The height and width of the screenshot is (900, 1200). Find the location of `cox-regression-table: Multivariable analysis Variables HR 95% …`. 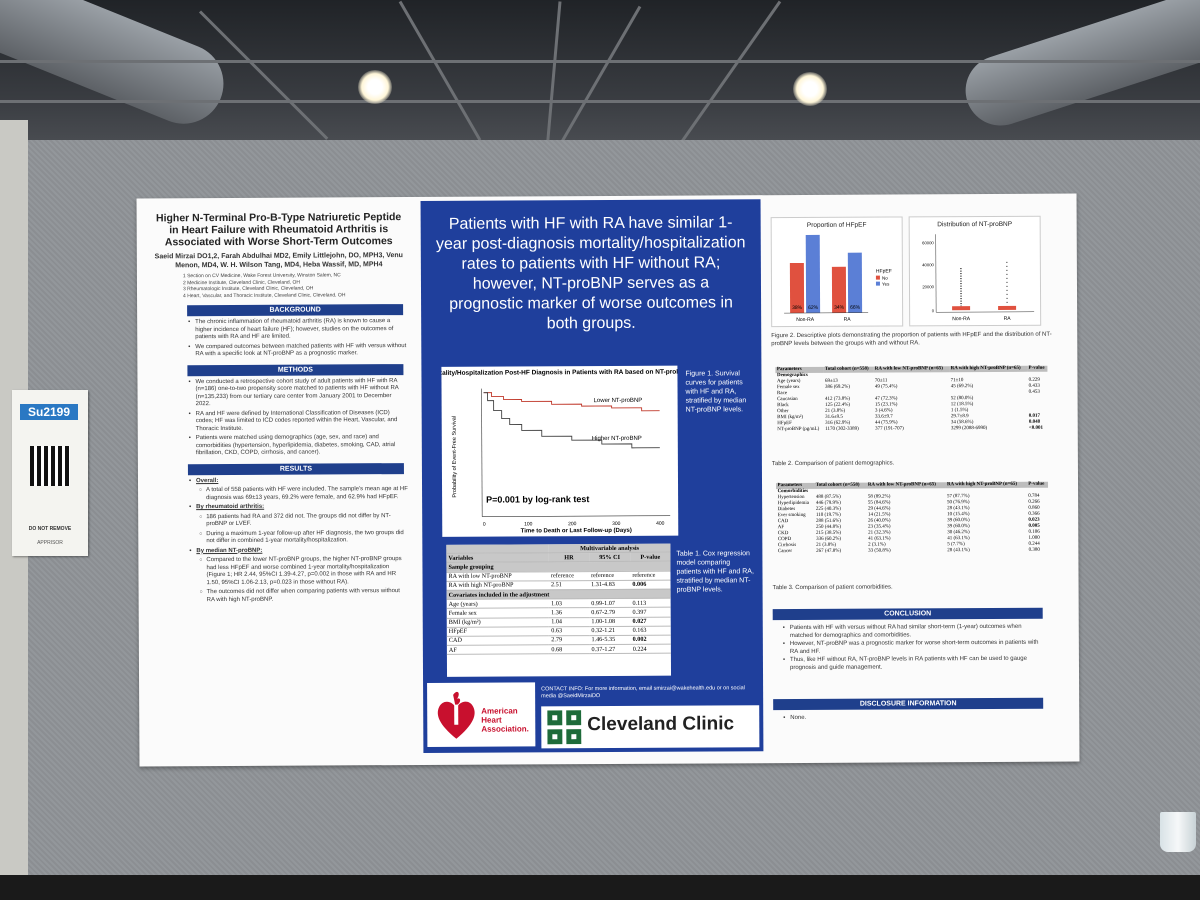

cox-regression-table: Multivariable analysis Variables HR 95% … is located at coordinates (559, 610).